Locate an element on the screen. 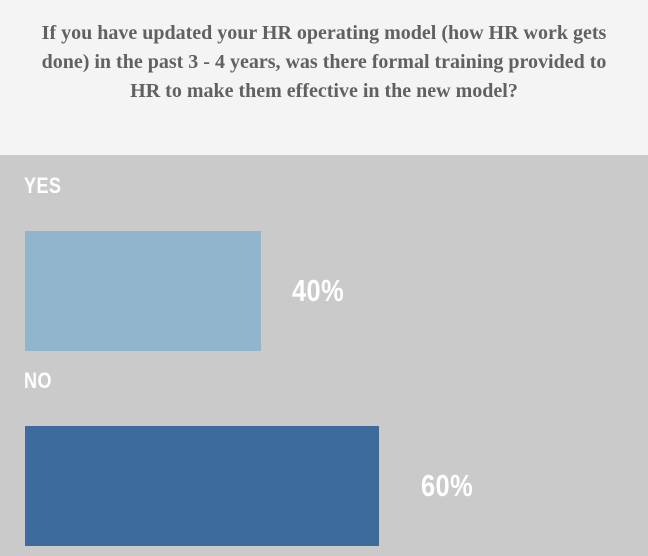  category-label-yes: YES is located at coordinates (43, 185).